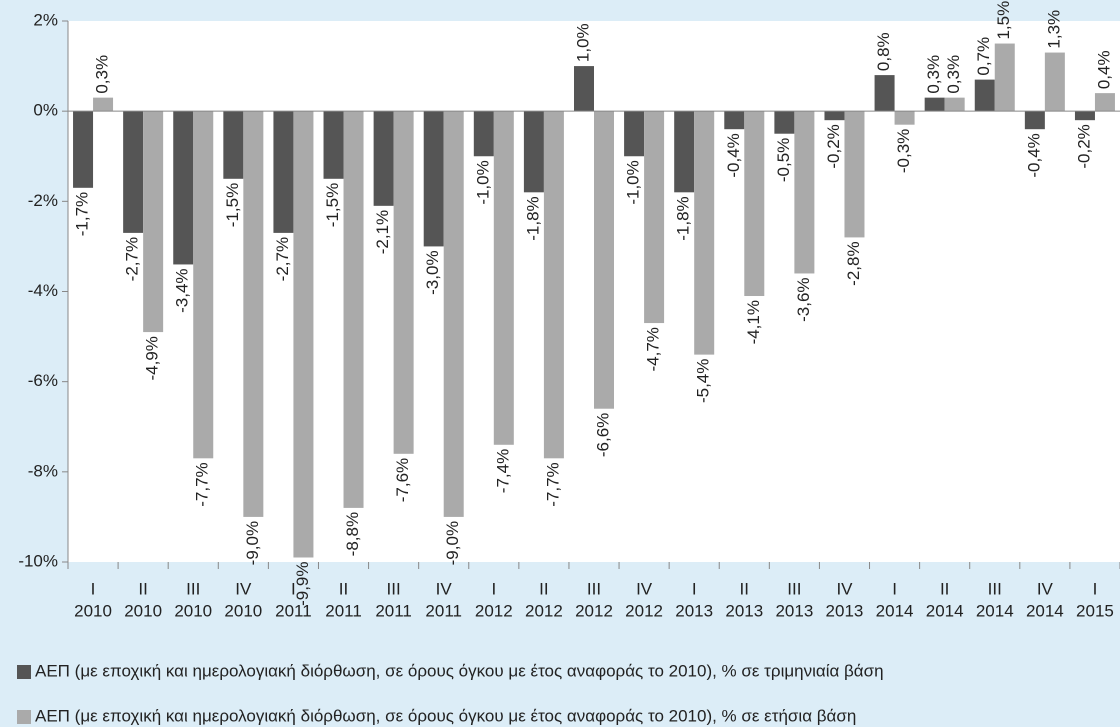 The height and width of the screenshot is (727, 1120). Describe the element at coordinates (43, 200) in the screenshot. I see `y-tick-label: -2%` at that location.